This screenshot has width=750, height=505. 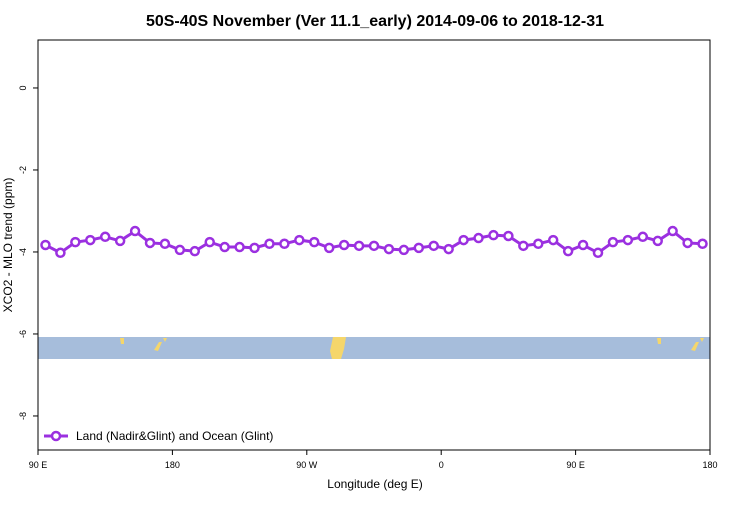 What do you see at coordinates (8, 245) in the screenshot?
I see `y-axis-label: XCO2 - MLO trend (ppm)` at bounding box center [8, 245].